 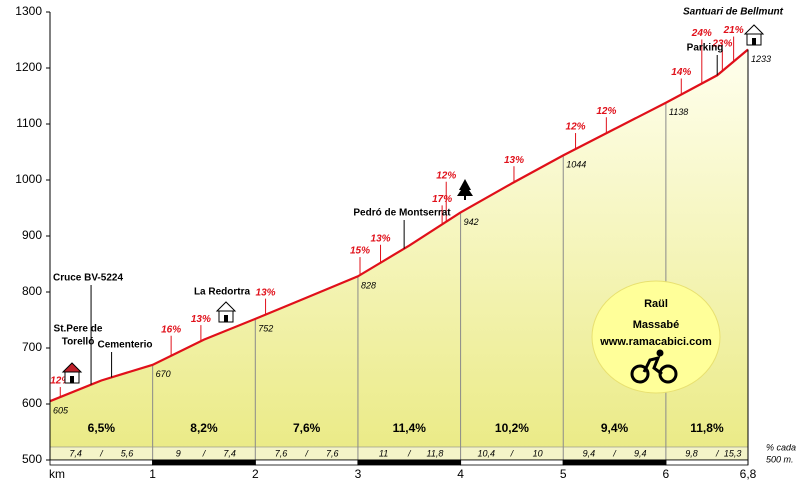 I want to click on logo-text: Raül, so click(x=656, y=304).